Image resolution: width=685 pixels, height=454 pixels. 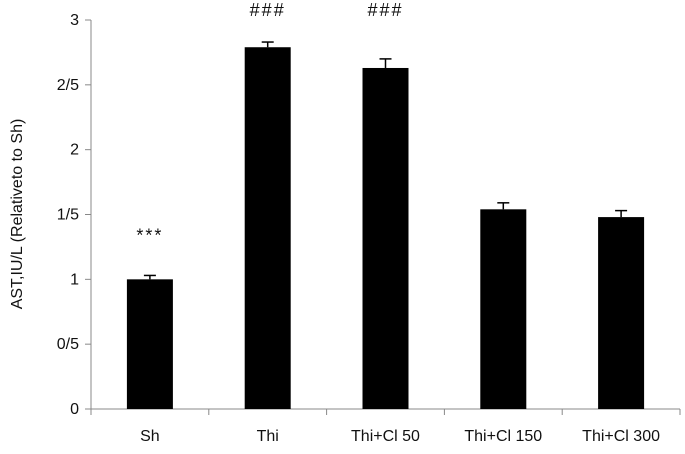 What do you see at coordinates (68, 85) in the screenshot?
I see `y-tick-label: 2/5` at bounding box center [68, 85].